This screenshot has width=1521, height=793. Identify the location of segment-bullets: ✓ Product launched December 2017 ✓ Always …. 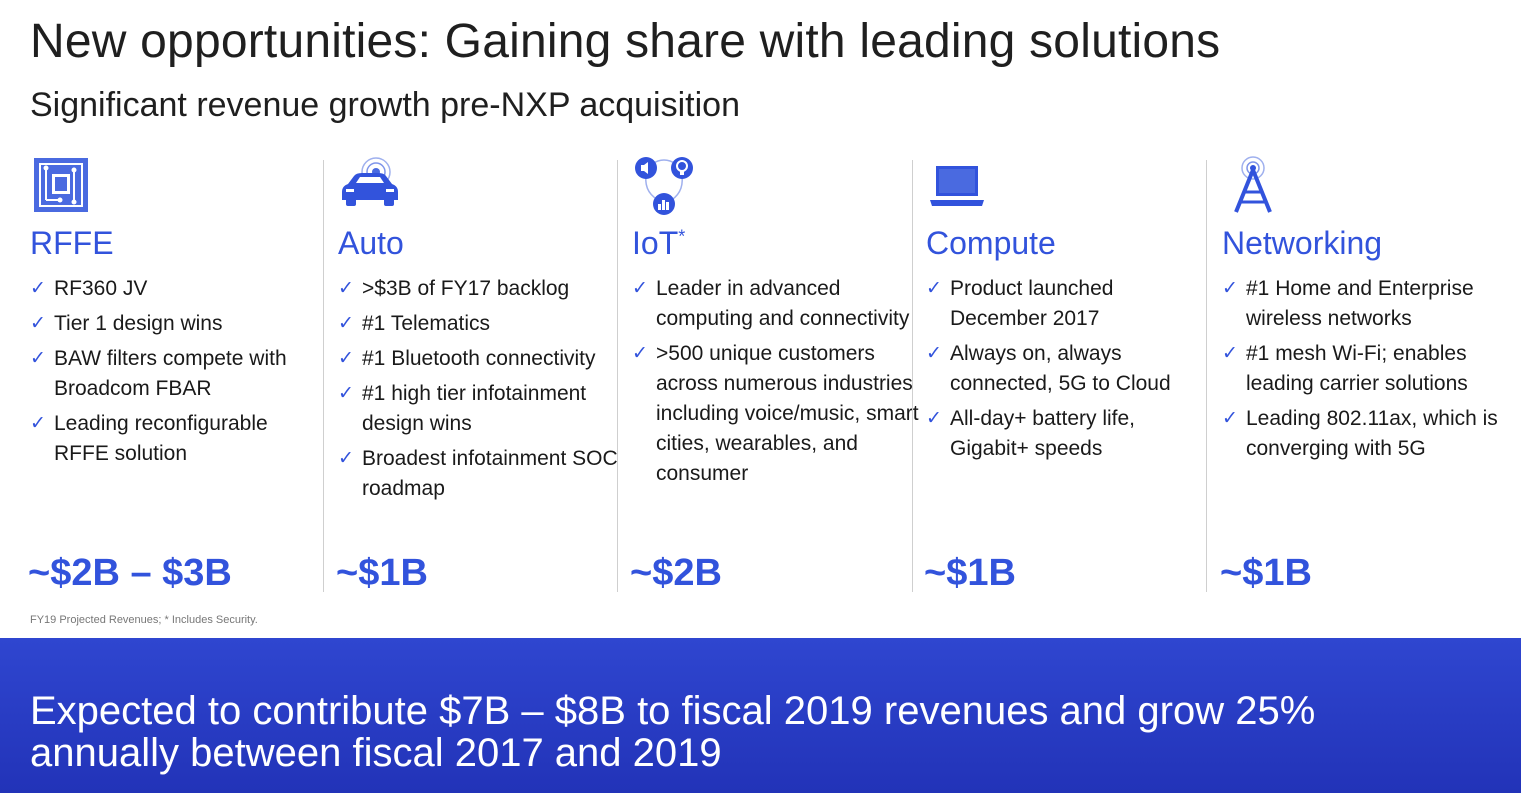
(1071, 371).